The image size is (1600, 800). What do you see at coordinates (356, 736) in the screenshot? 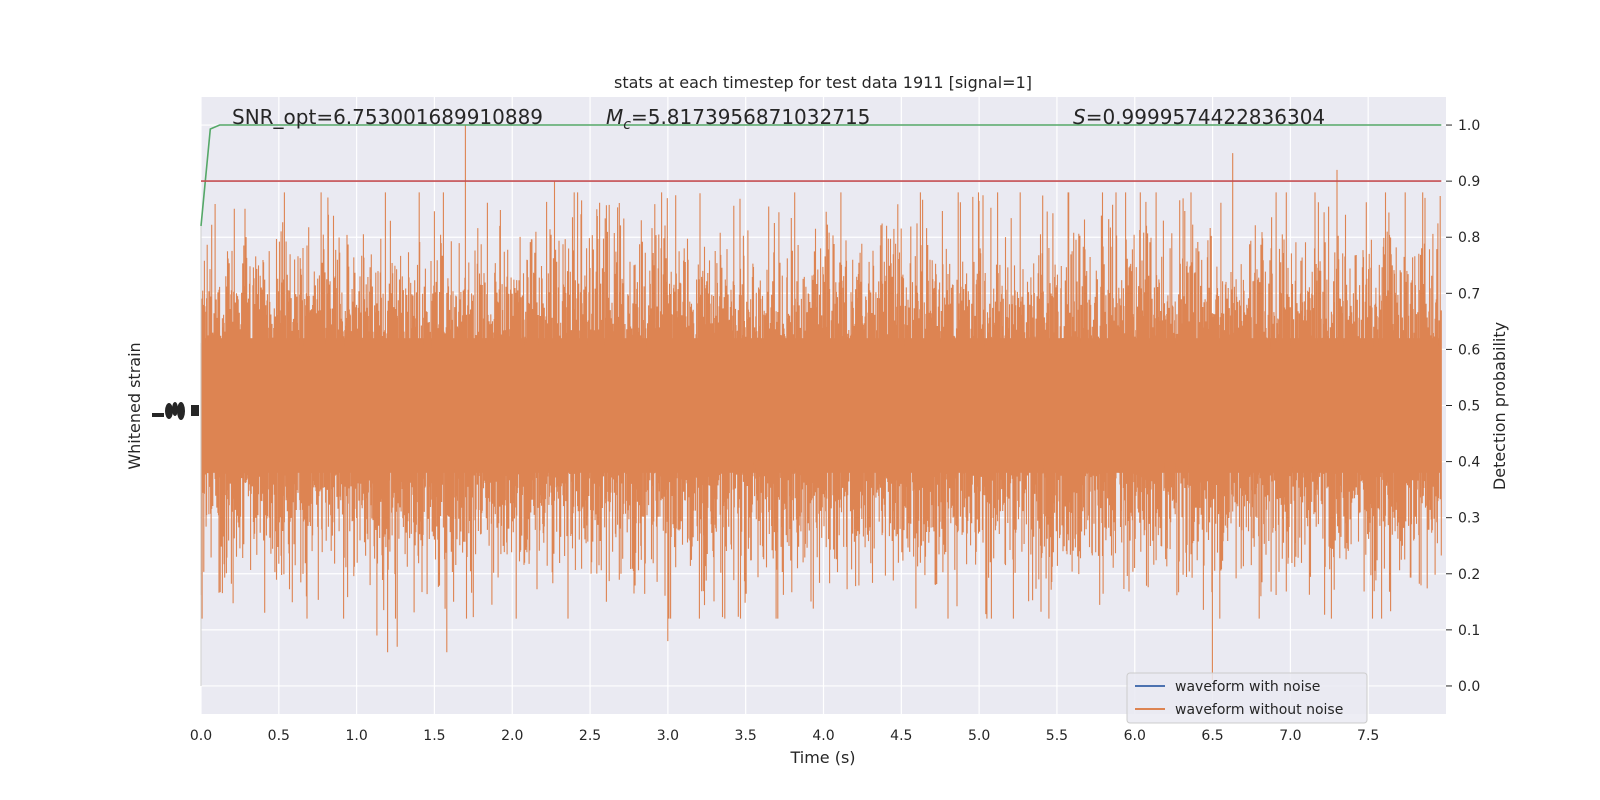
I see `x-tick-label: 1.0` at bounding box center [356, 736].